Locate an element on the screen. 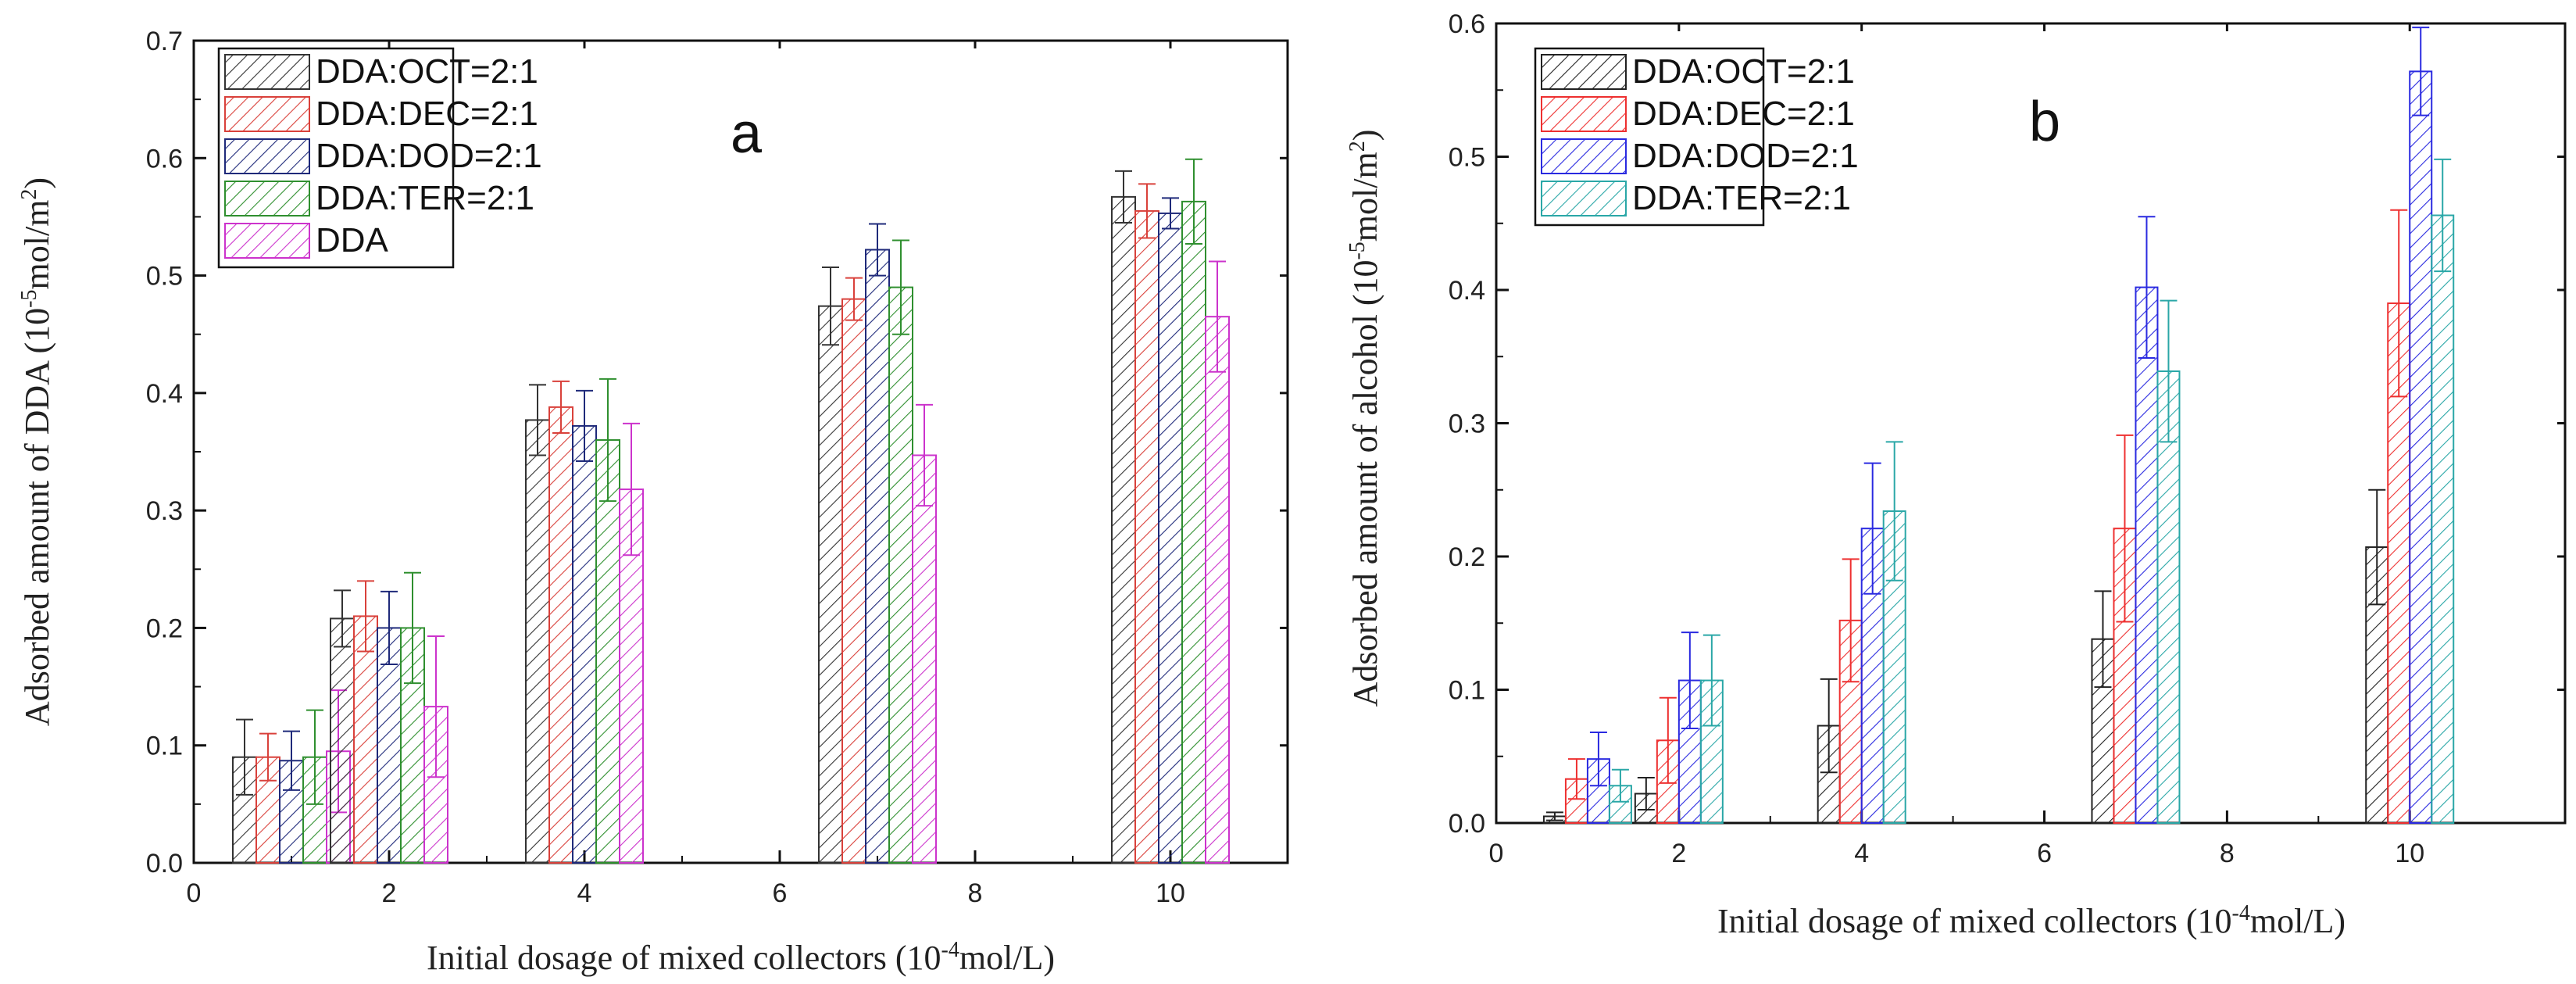 The height and width of the screenshot is (984, 2576). y-tick-label: 0.7 is located at coordinates (165, 42).